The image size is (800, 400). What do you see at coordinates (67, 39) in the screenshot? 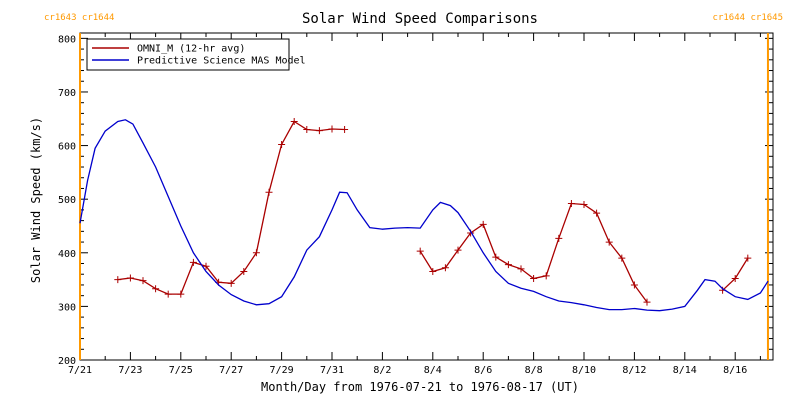
I see `y-tick-label: 800` at bounding box center [67, 39].